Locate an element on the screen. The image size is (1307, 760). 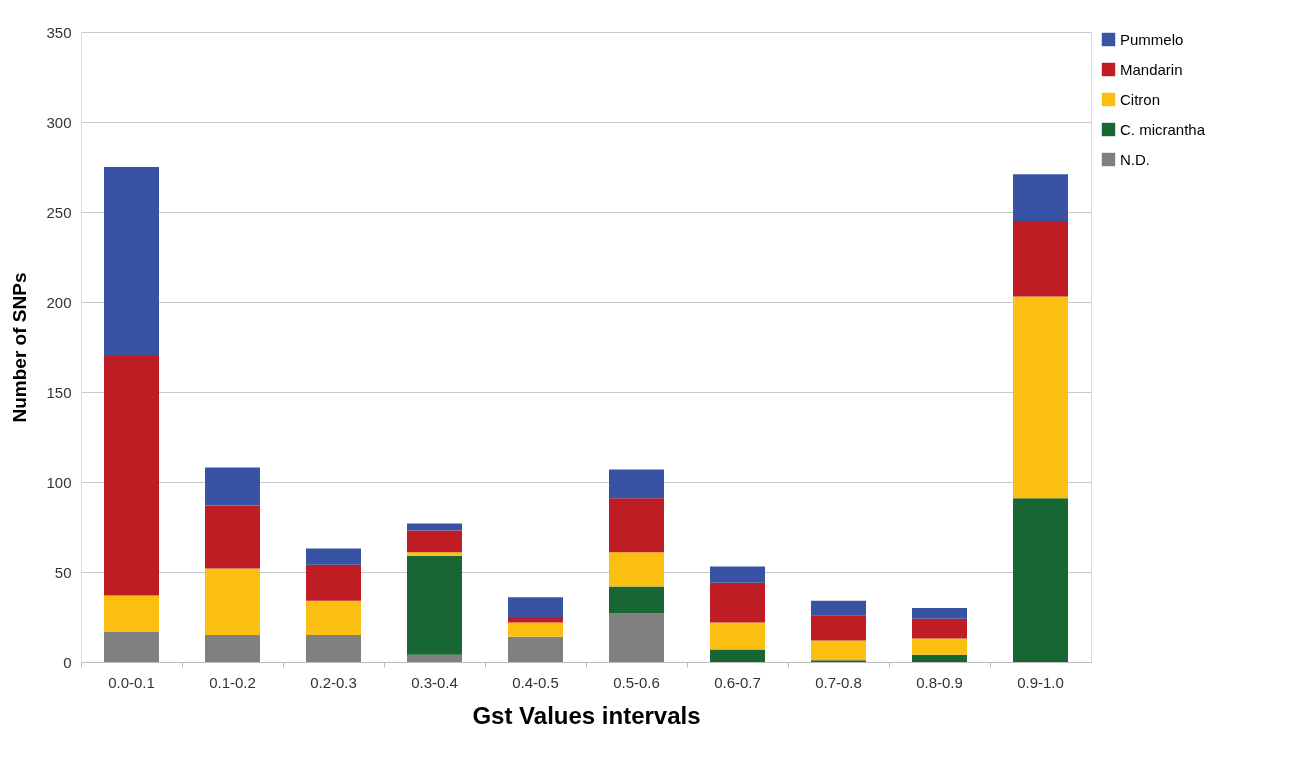
y-tick-label: 100 is located at coordinates (59, 482).